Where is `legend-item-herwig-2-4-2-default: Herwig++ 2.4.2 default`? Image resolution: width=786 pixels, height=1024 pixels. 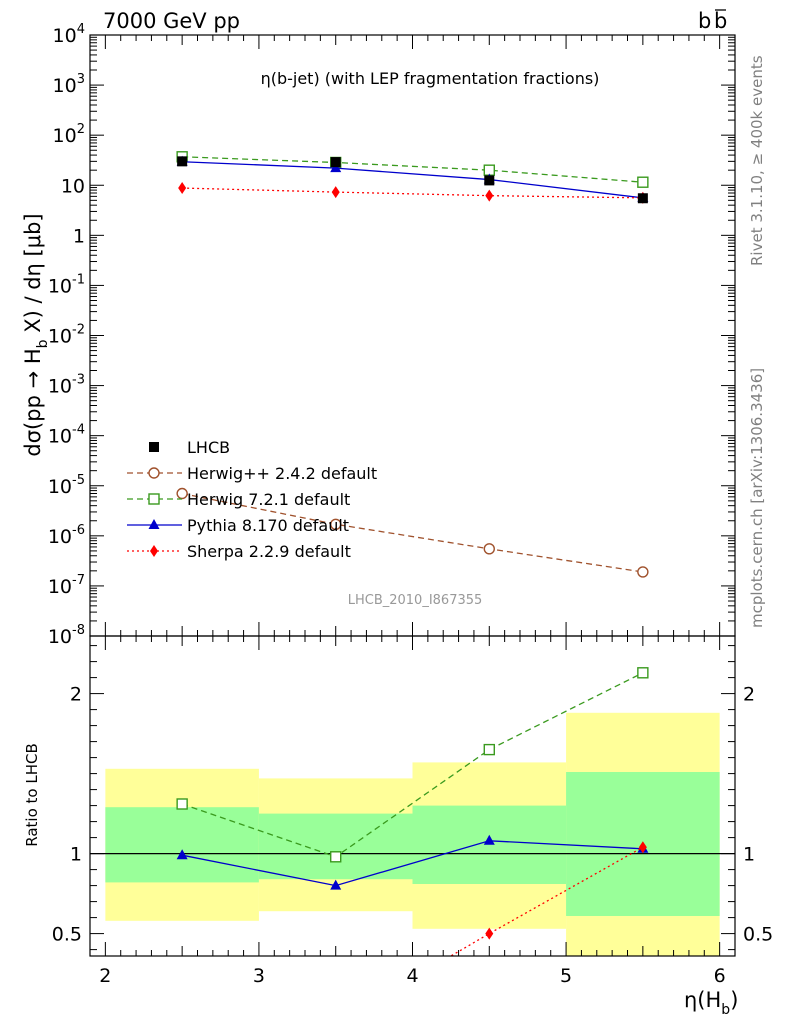 legend-item-herwig-2-4-2-default: Herwig++ 2.4.2 default is located at coordinates (252, 473).